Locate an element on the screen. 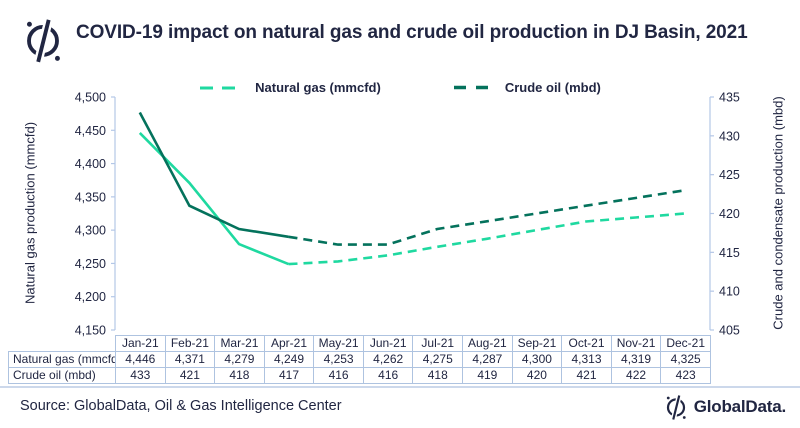 This screenshot has width=800, height=428. footer-brand: GlobalData. is located at coordinates (725, 407).